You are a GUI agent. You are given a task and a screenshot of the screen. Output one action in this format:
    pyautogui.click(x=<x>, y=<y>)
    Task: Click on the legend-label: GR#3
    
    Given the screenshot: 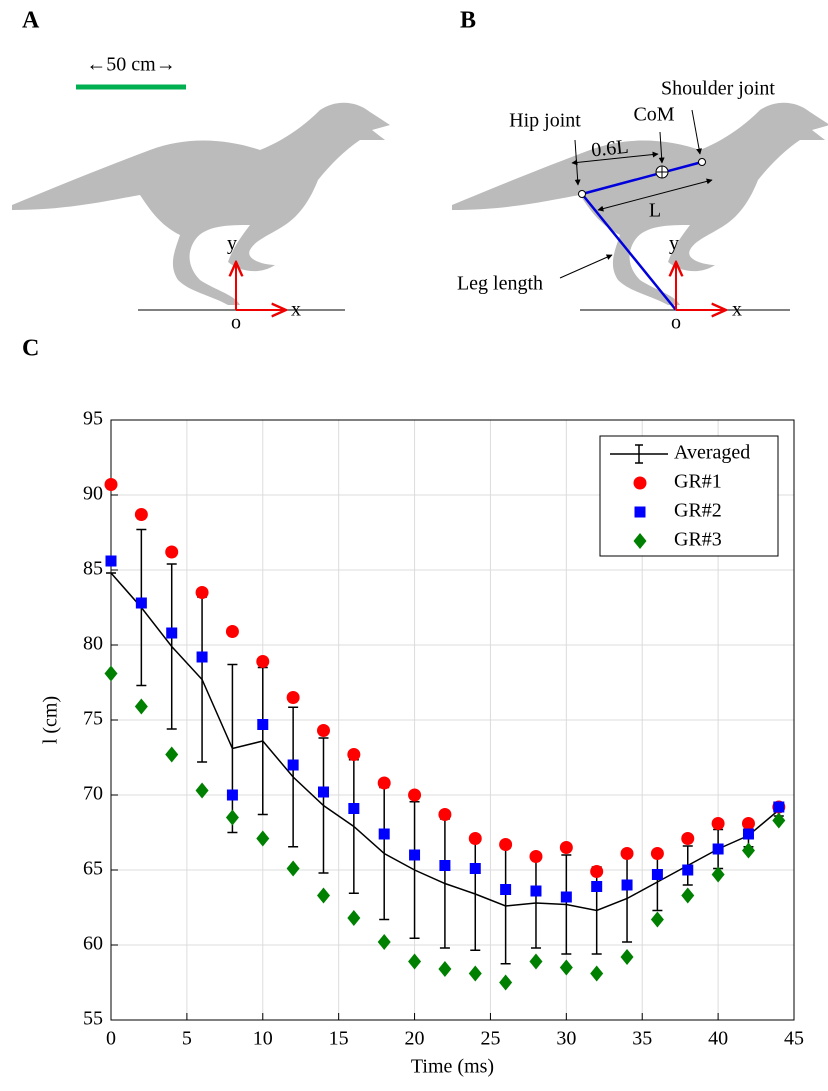 What is the action you would take?
    pyautogui.click(x=698, y=540)
    